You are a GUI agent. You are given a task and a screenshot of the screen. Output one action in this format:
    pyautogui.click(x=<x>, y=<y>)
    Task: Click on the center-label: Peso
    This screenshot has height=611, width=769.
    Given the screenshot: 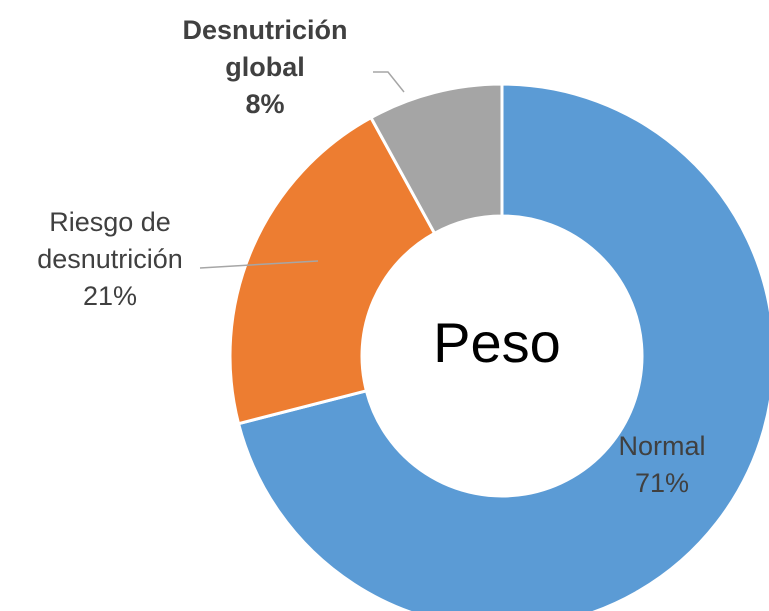 What is the action you would take?
    pyautogui.click(x=497, y=342)
    